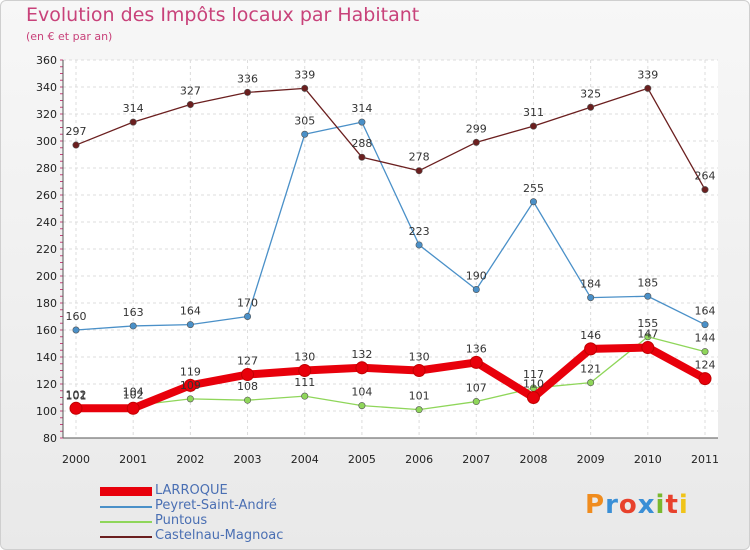 This screenshot has width=750, height=550. Describe the element at coordinates (190, 385) in the screenshot. I see `data-label: 109` at that location.